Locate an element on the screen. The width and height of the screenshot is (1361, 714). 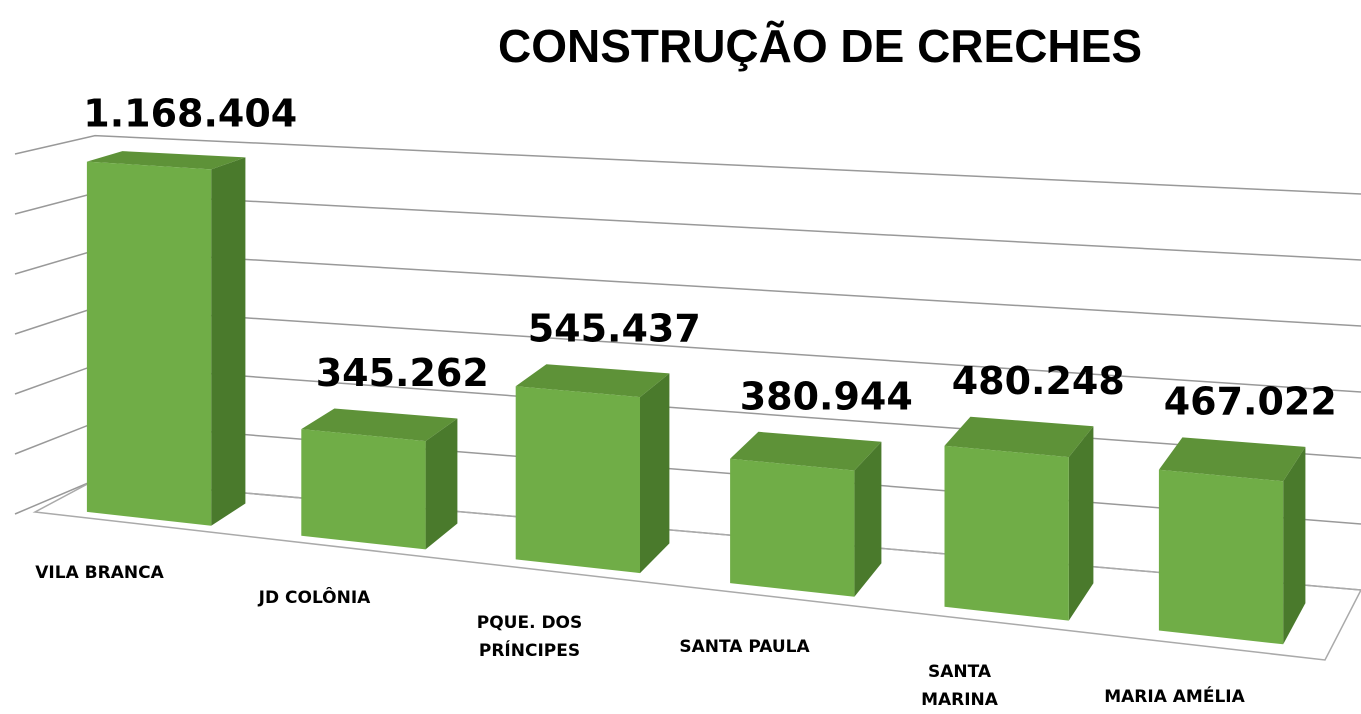
value-label: 345.262 is located at coordinates (402, 373).